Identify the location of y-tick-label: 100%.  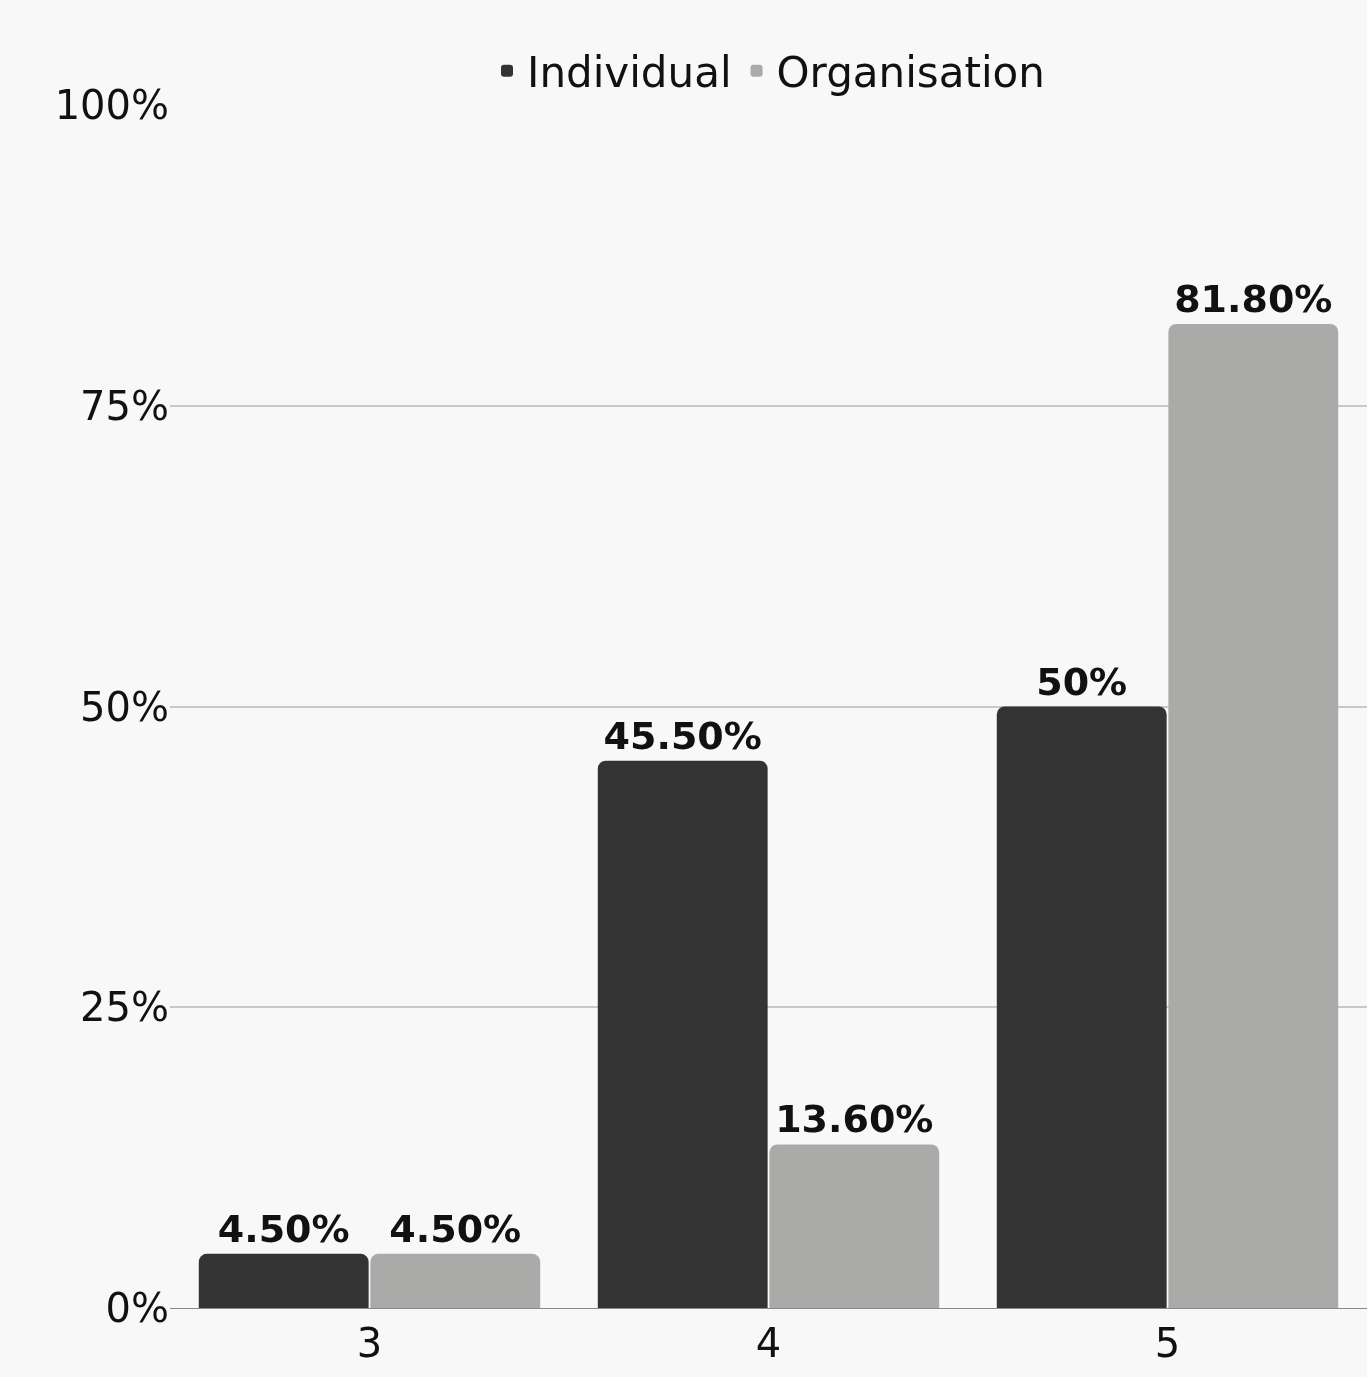
(111, 105).